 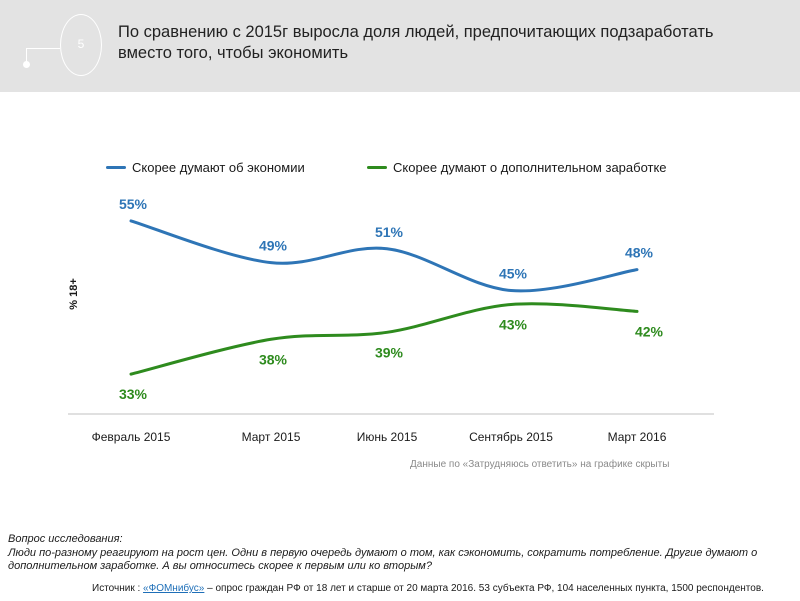 What do you see at coordinates (389, 232) in the screenshot?
I see `data-label: 51%` at bounding box center [389, 232].